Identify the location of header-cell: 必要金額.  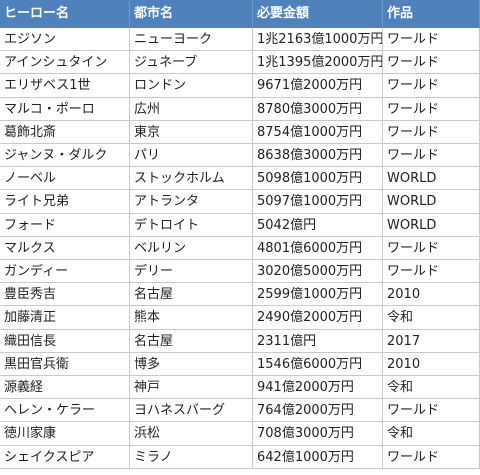
(318, 14).